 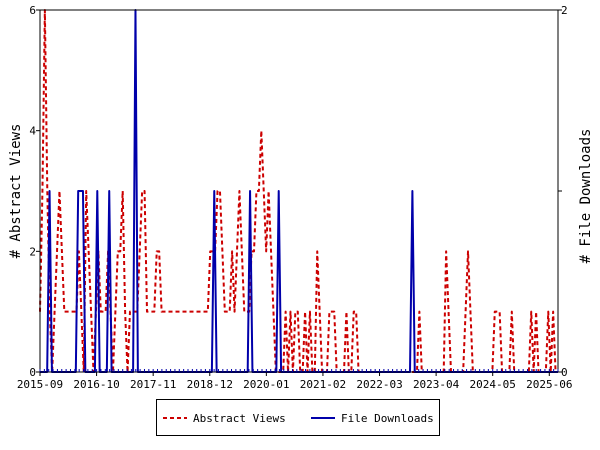 What do you see at coordinates (493, 384) in the screenshot?
I see `x-tick-label: 2024-05` at bounding box center [493, 384].